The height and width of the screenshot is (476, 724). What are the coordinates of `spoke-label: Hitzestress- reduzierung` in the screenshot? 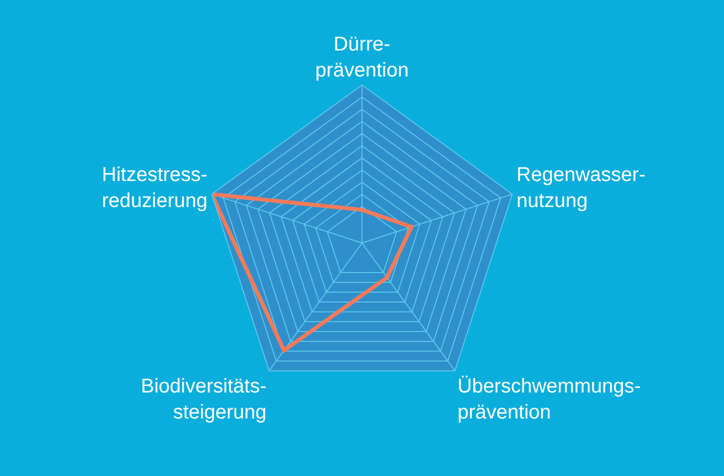 It's located at (155, 188).